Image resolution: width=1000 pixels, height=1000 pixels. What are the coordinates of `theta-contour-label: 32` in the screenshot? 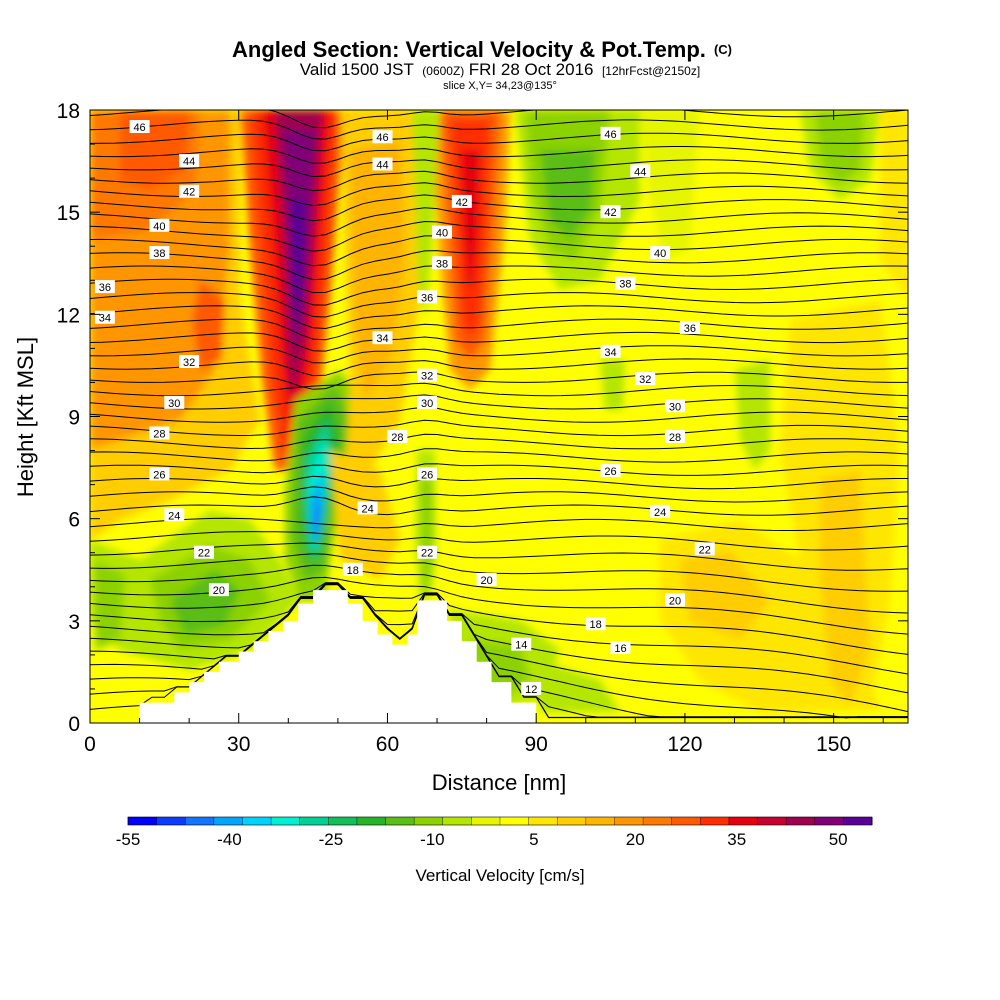 It's located at (645, 379).